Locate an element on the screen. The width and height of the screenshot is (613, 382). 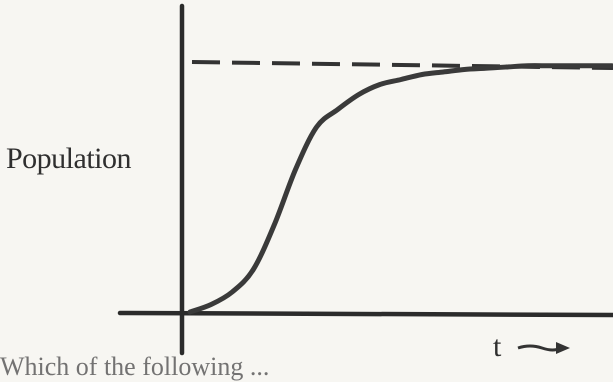
x-axis-label: t is located at coordinates (497, 346).